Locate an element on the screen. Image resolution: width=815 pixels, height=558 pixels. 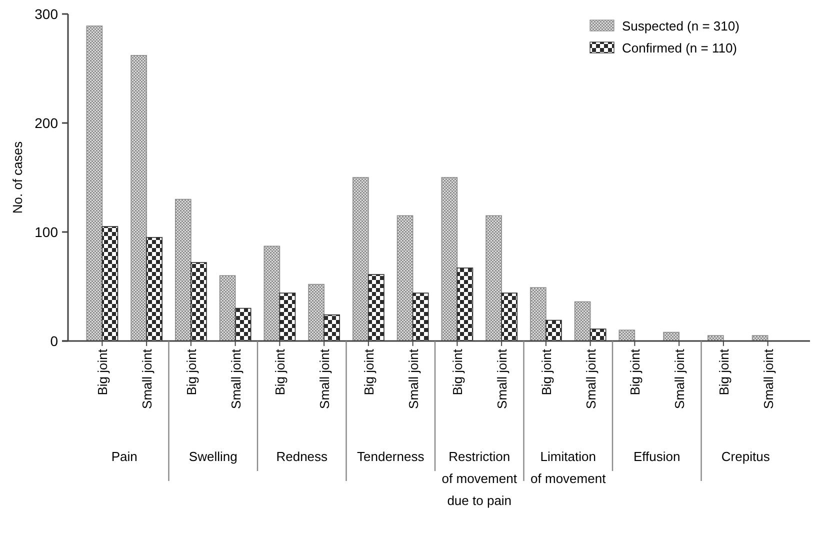
y-tick-label: 0 is located at coordinates (54, 340).